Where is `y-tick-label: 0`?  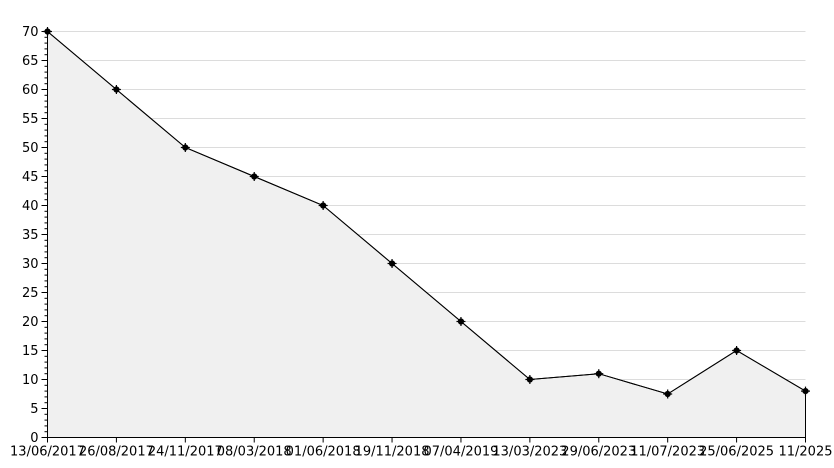
y-tick-label: 0 is located at coordinates (34, 438).